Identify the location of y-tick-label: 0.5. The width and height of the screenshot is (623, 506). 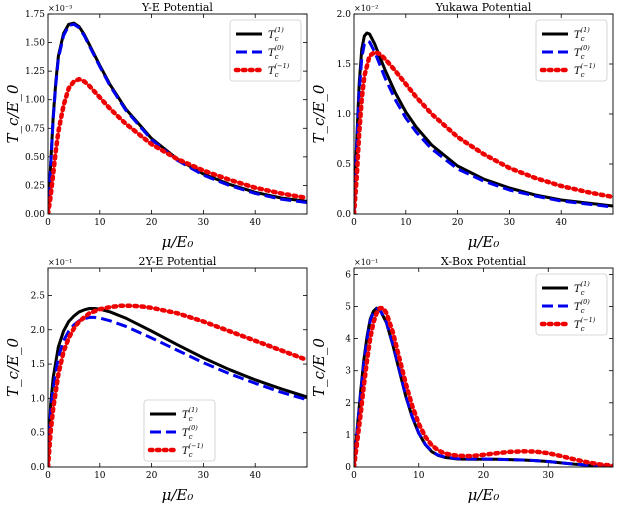
(344, 165).